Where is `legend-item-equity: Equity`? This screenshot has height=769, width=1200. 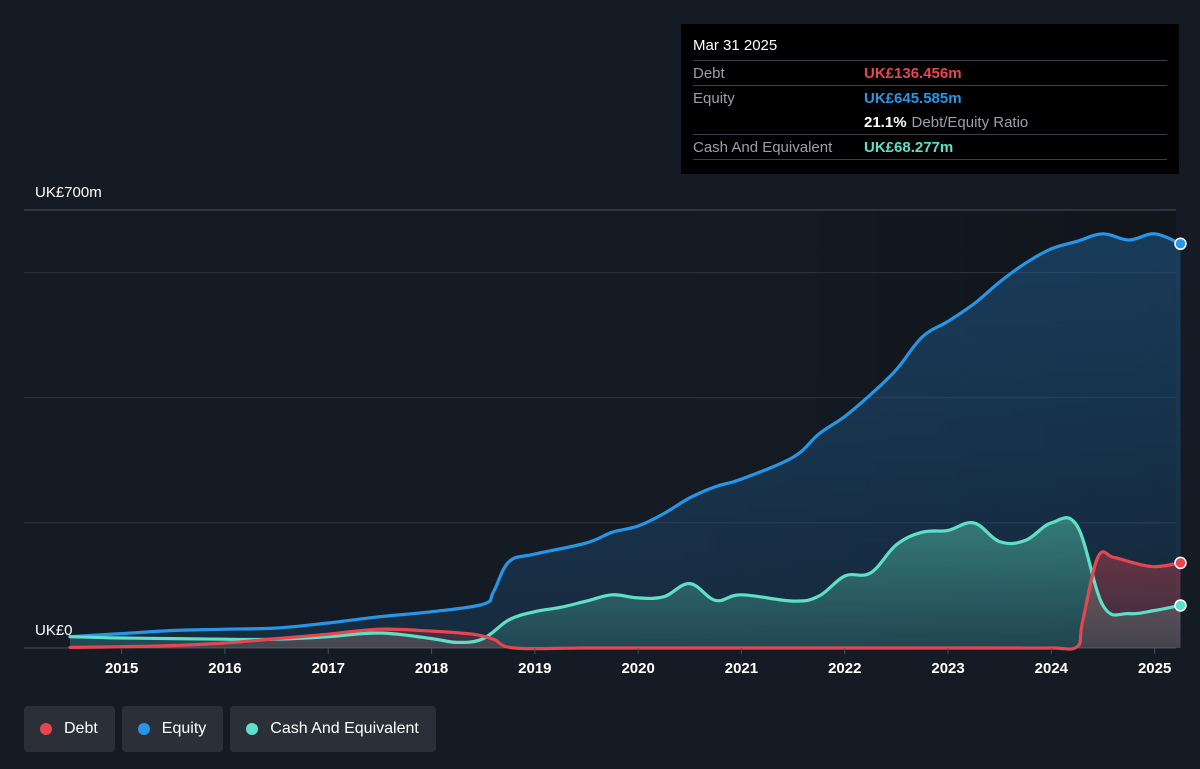
legend-item-equity: Equity is located at coordinates (172, 729).